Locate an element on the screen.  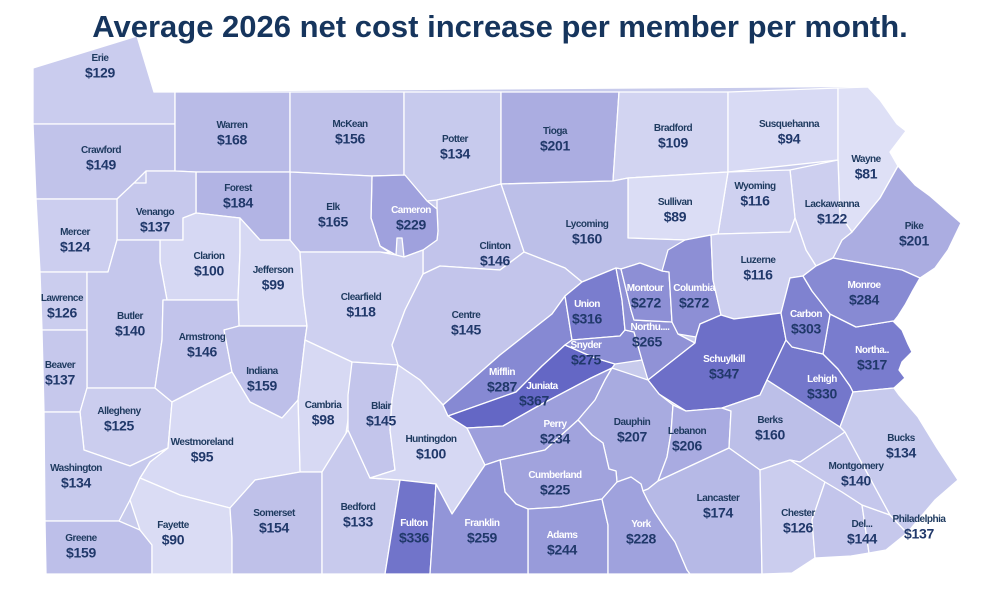
svg-text: Forest is located at coordinates (238, 188).